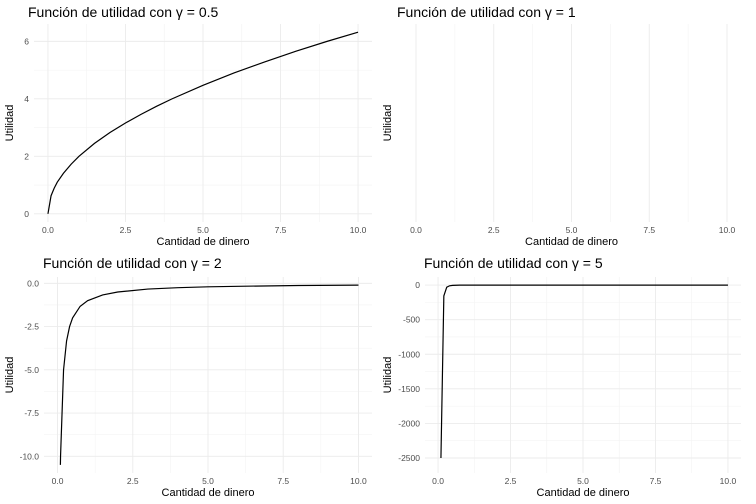 Image resolution: width=756 pixels, height=504 pixels. Describe the element at coordinates (26, 156) in the screenshot. I see `y-tick-label: 2` at that location.